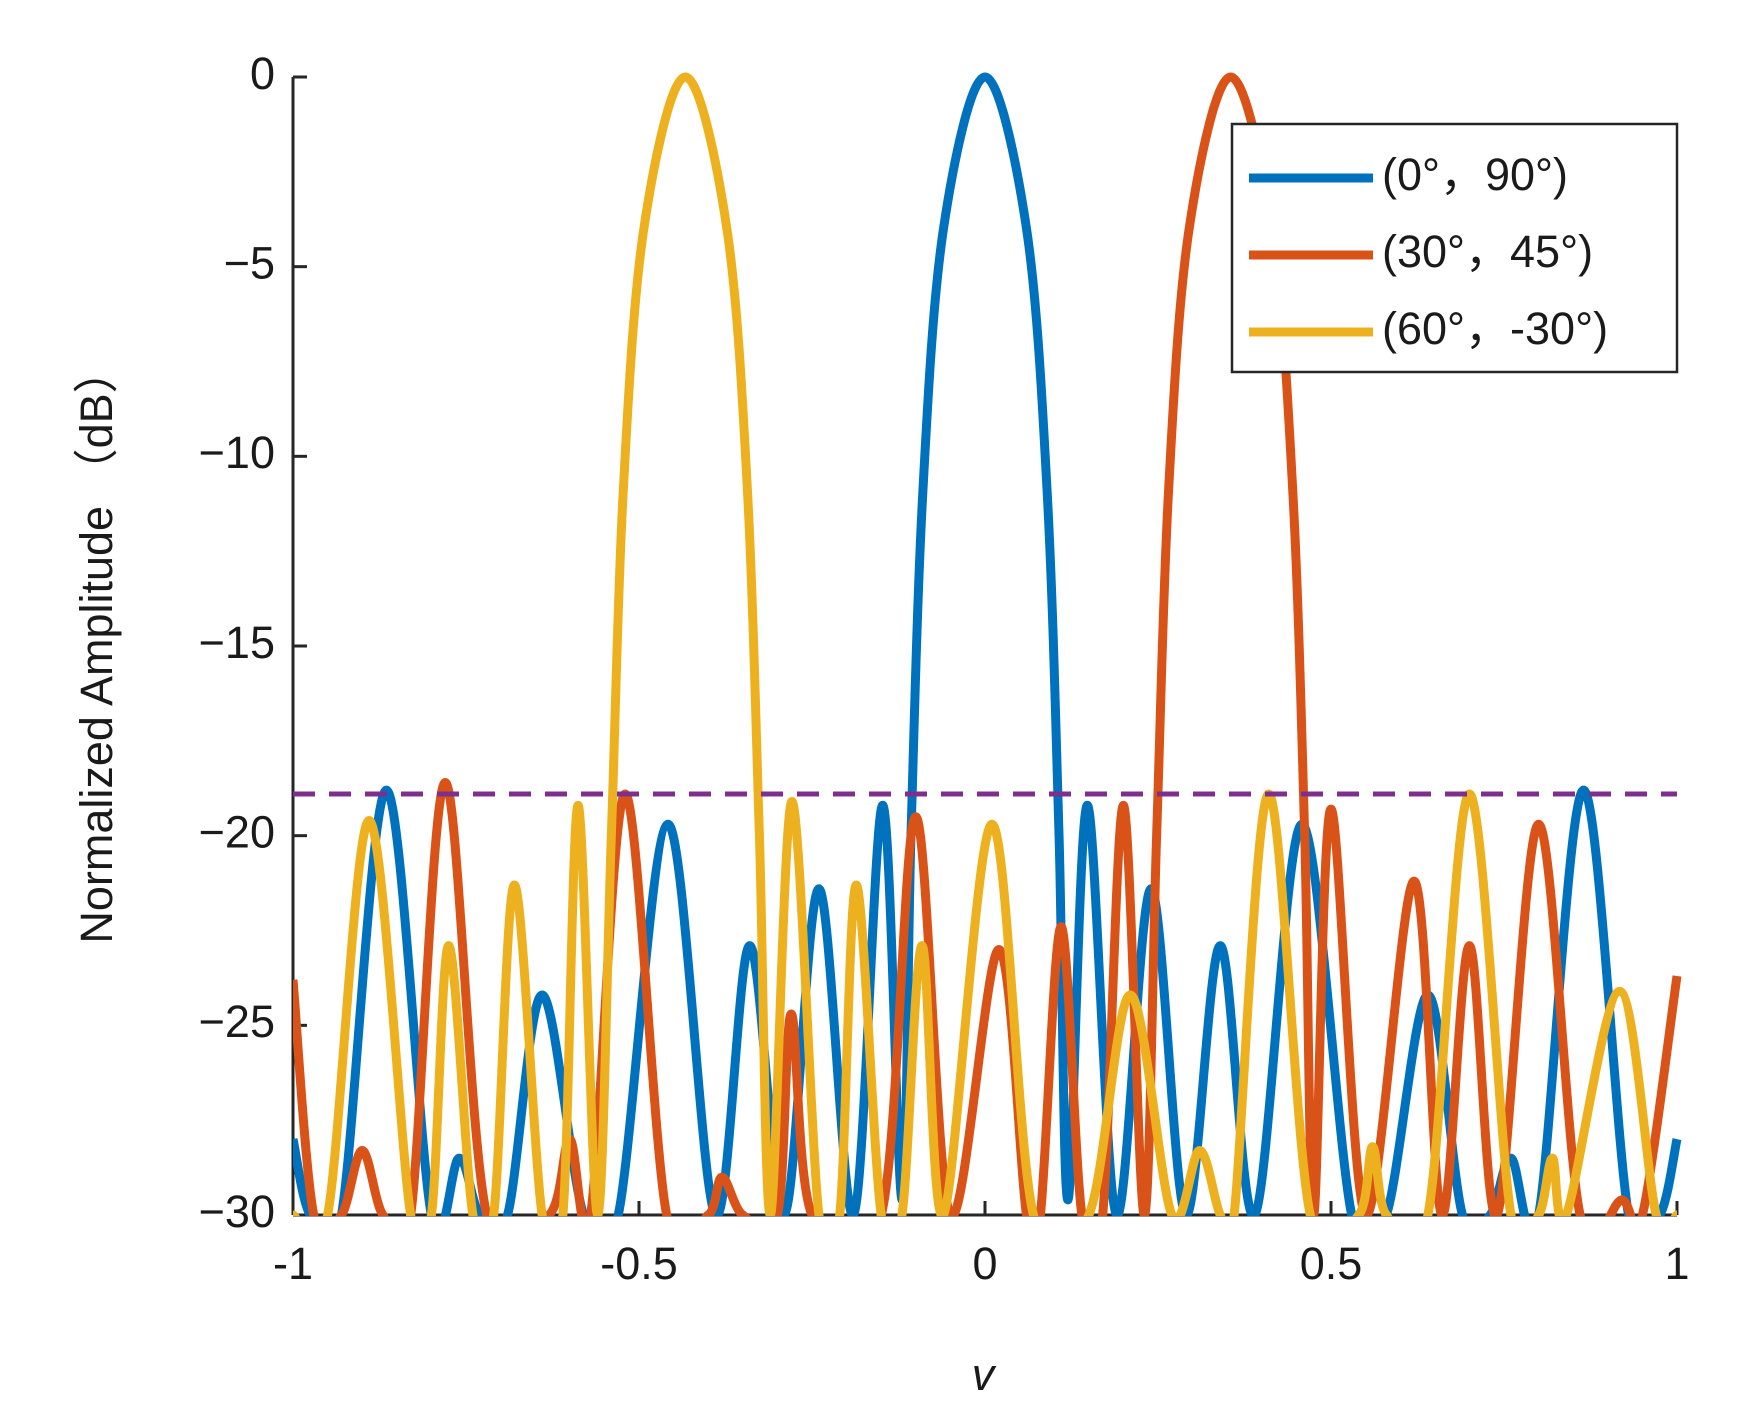  What do you see at coordinates (1331, 1263) in the screenshot?
I see `x-tick-label: 0.5` at bounding box center [1331, 1263].